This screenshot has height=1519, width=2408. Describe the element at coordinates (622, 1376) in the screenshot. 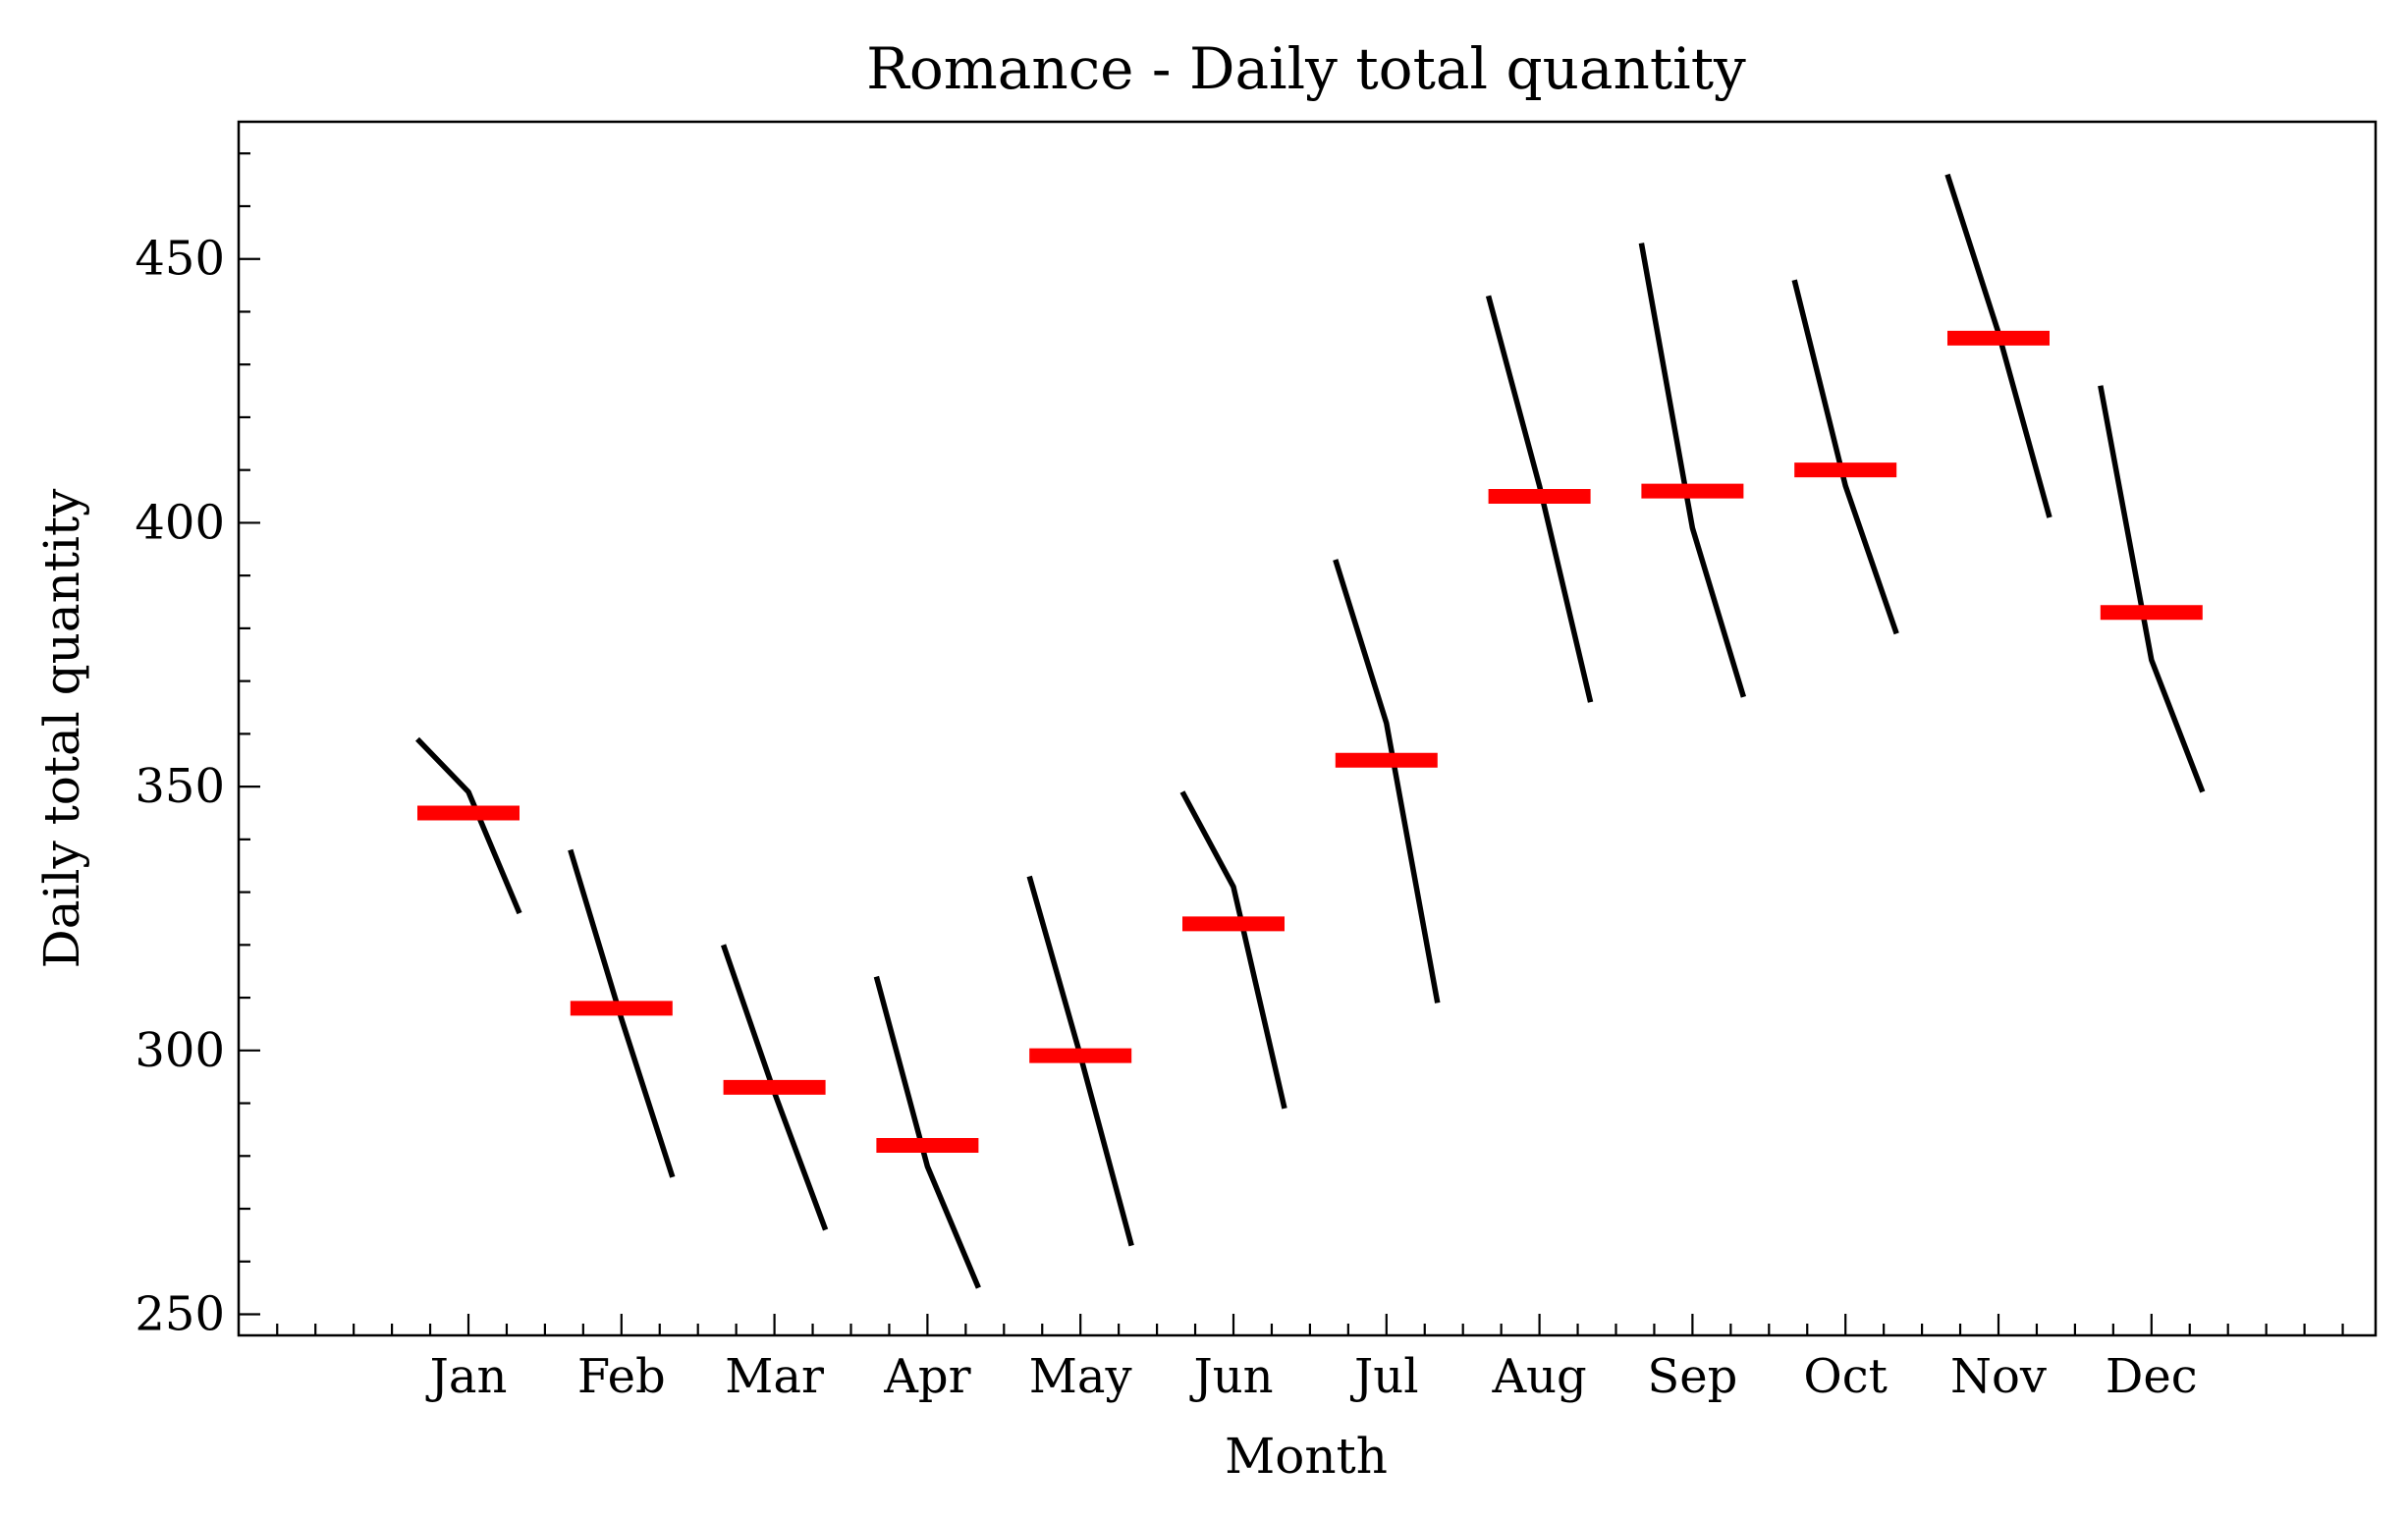

I see `x-tick-label: Feb` at that location.